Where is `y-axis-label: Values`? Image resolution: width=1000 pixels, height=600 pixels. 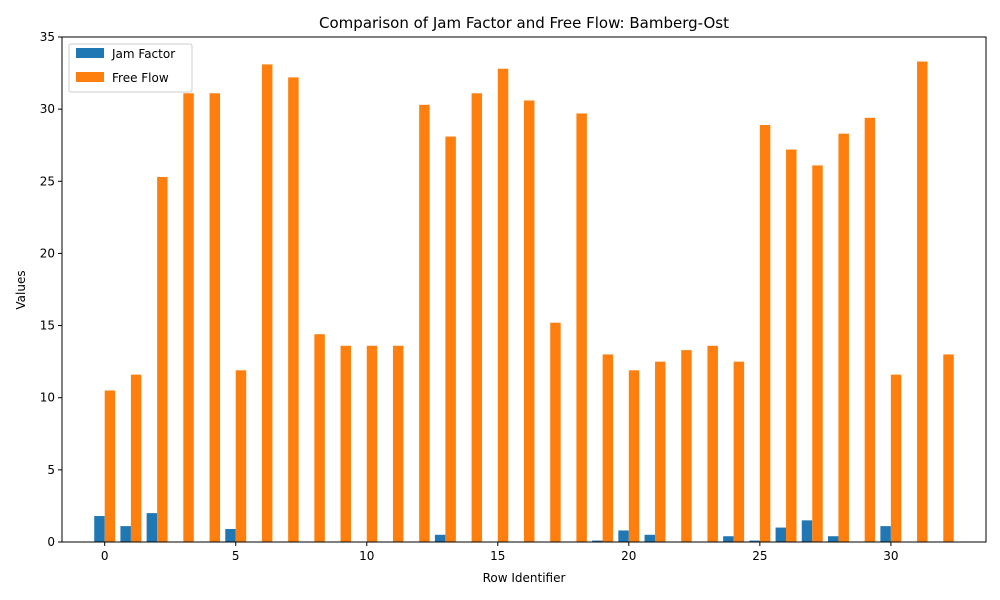
y-axis-label: Values is located at coordinates (21, 289).